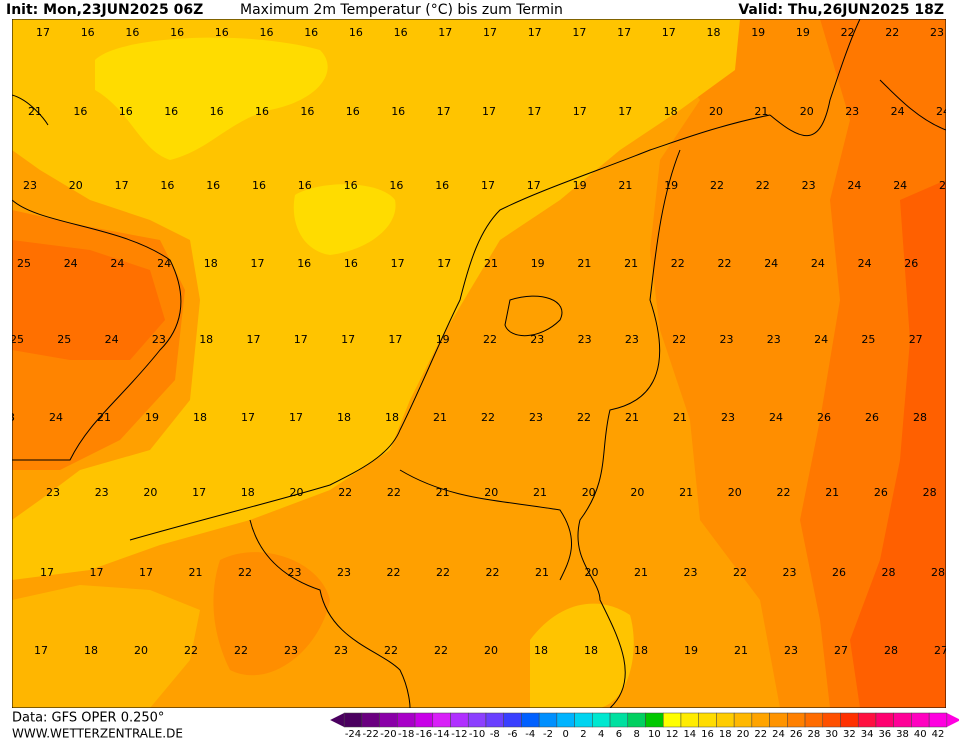  I want to click on colorbar-tick-label: -14, so click(441, 734).